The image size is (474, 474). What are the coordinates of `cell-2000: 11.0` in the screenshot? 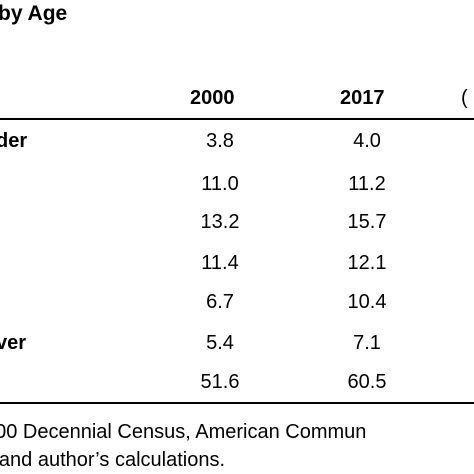 It's located at (220, 184).